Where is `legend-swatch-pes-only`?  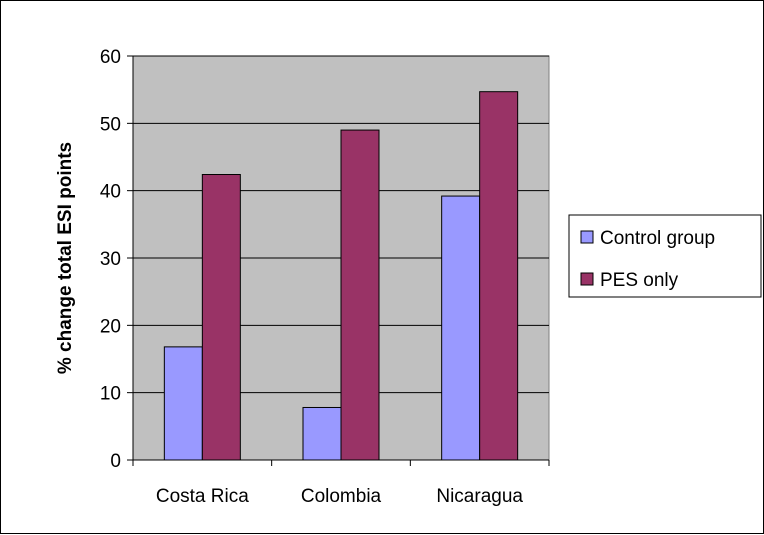
legend-swatch-pes-only is located at coordinates (587, 279).